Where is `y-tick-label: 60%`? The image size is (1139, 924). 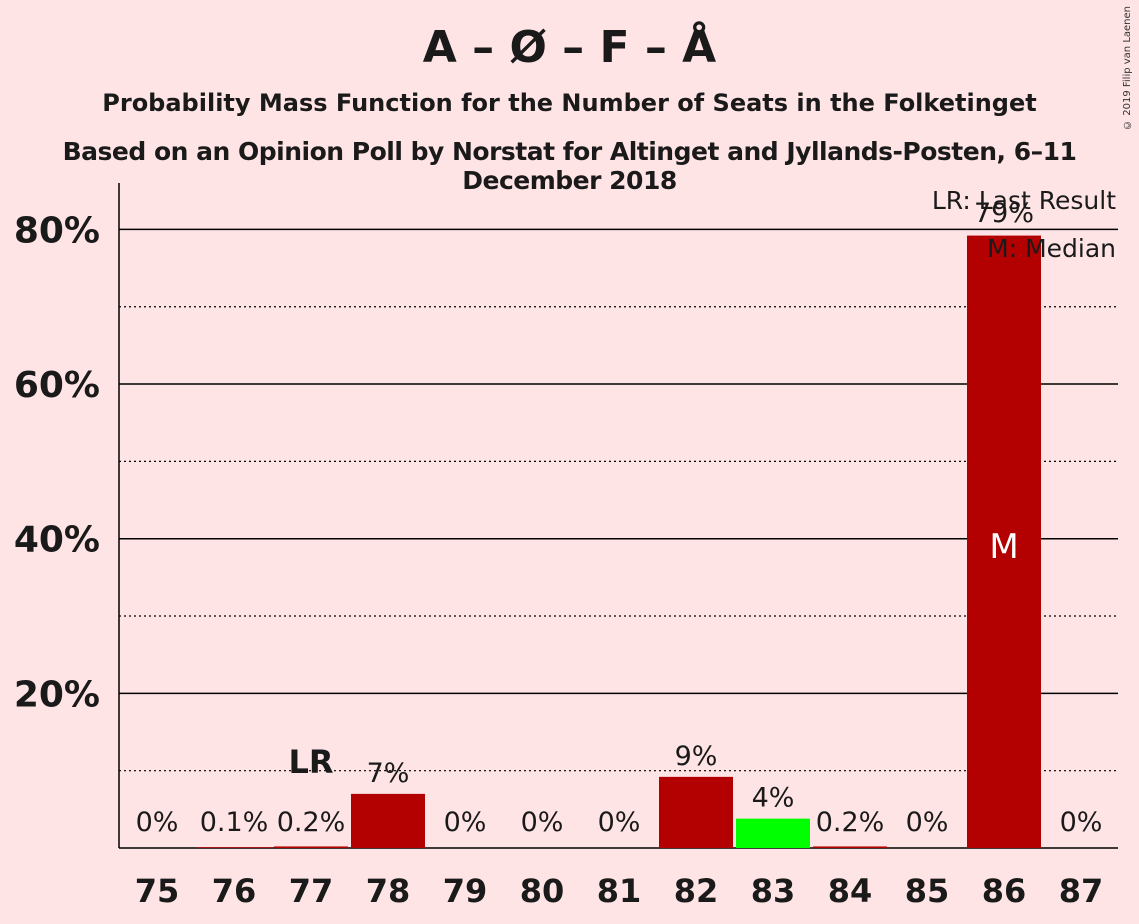 y-tick-label: 60% is located at coordinates (57, 385).